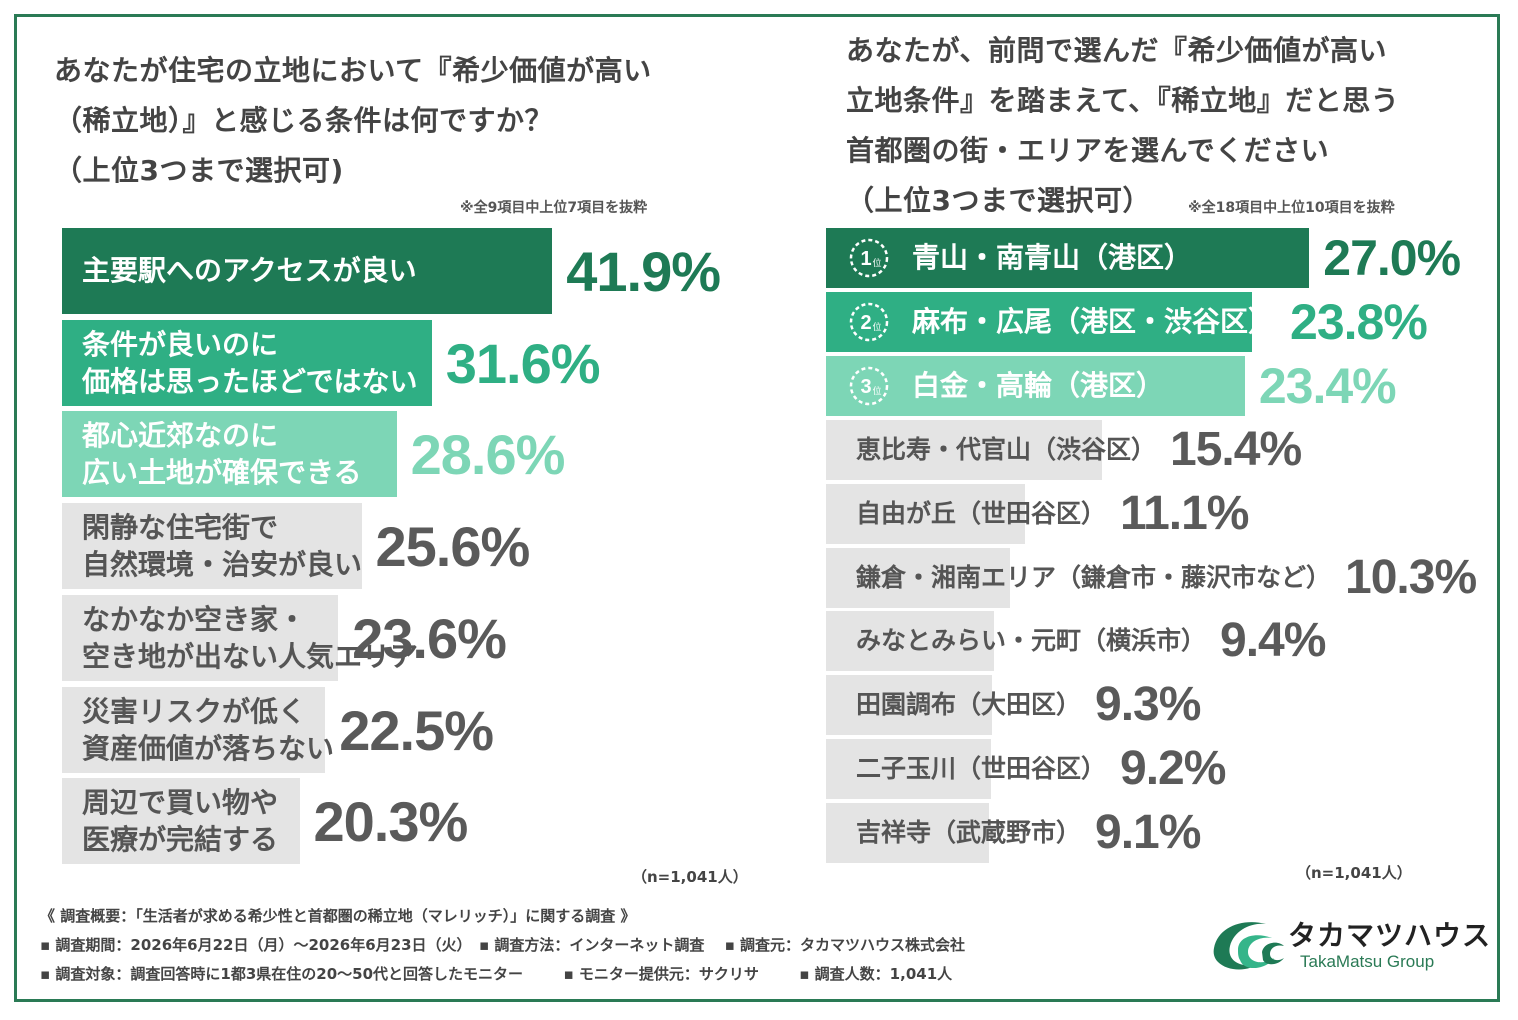 This screenshot has width=1518, height=1020. Describe the element at coordinates (981, 769) in the screenshot. I see `right-bar-label-9: 二子玉川（世田谷区）` at that location.